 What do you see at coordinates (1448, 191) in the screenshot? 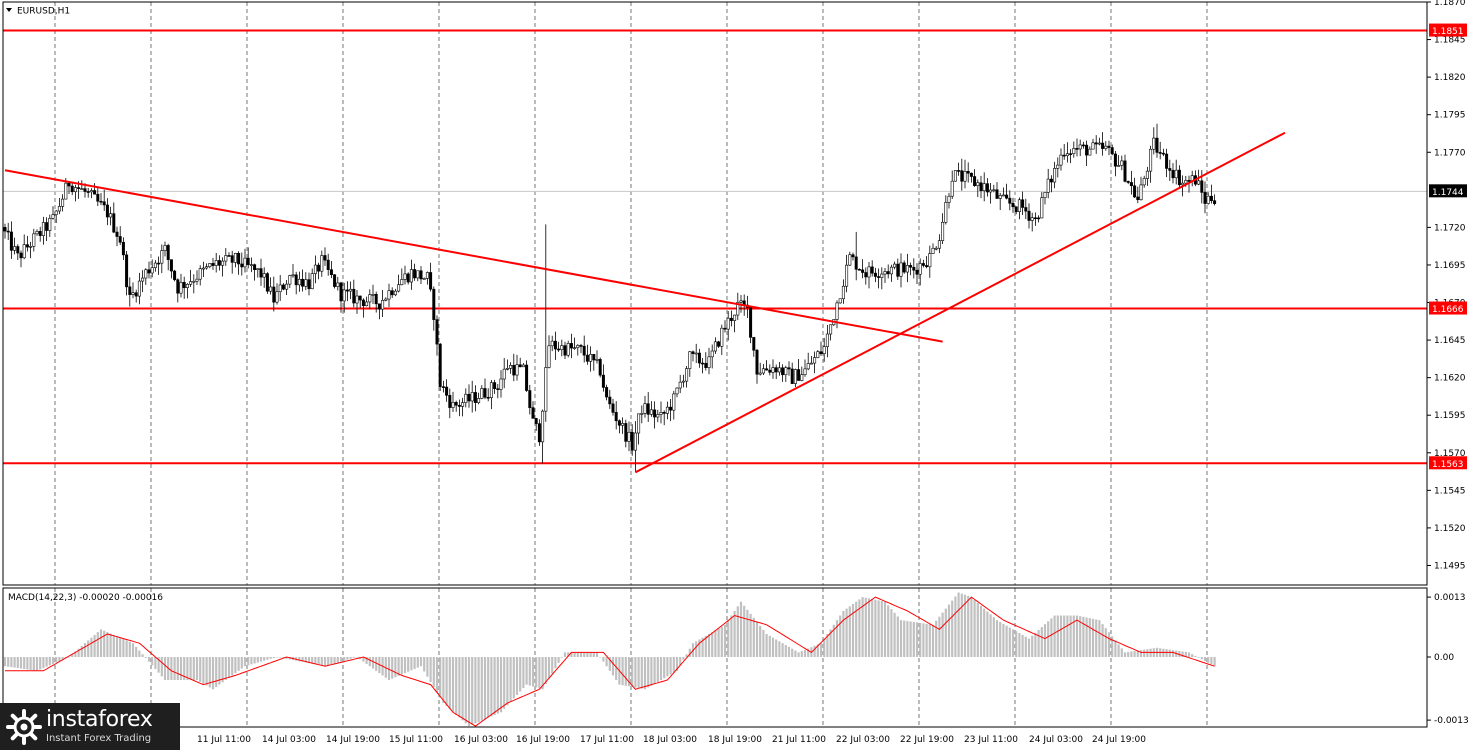
I see `current-price-tag-bg` at bounding box center [1448, 191].